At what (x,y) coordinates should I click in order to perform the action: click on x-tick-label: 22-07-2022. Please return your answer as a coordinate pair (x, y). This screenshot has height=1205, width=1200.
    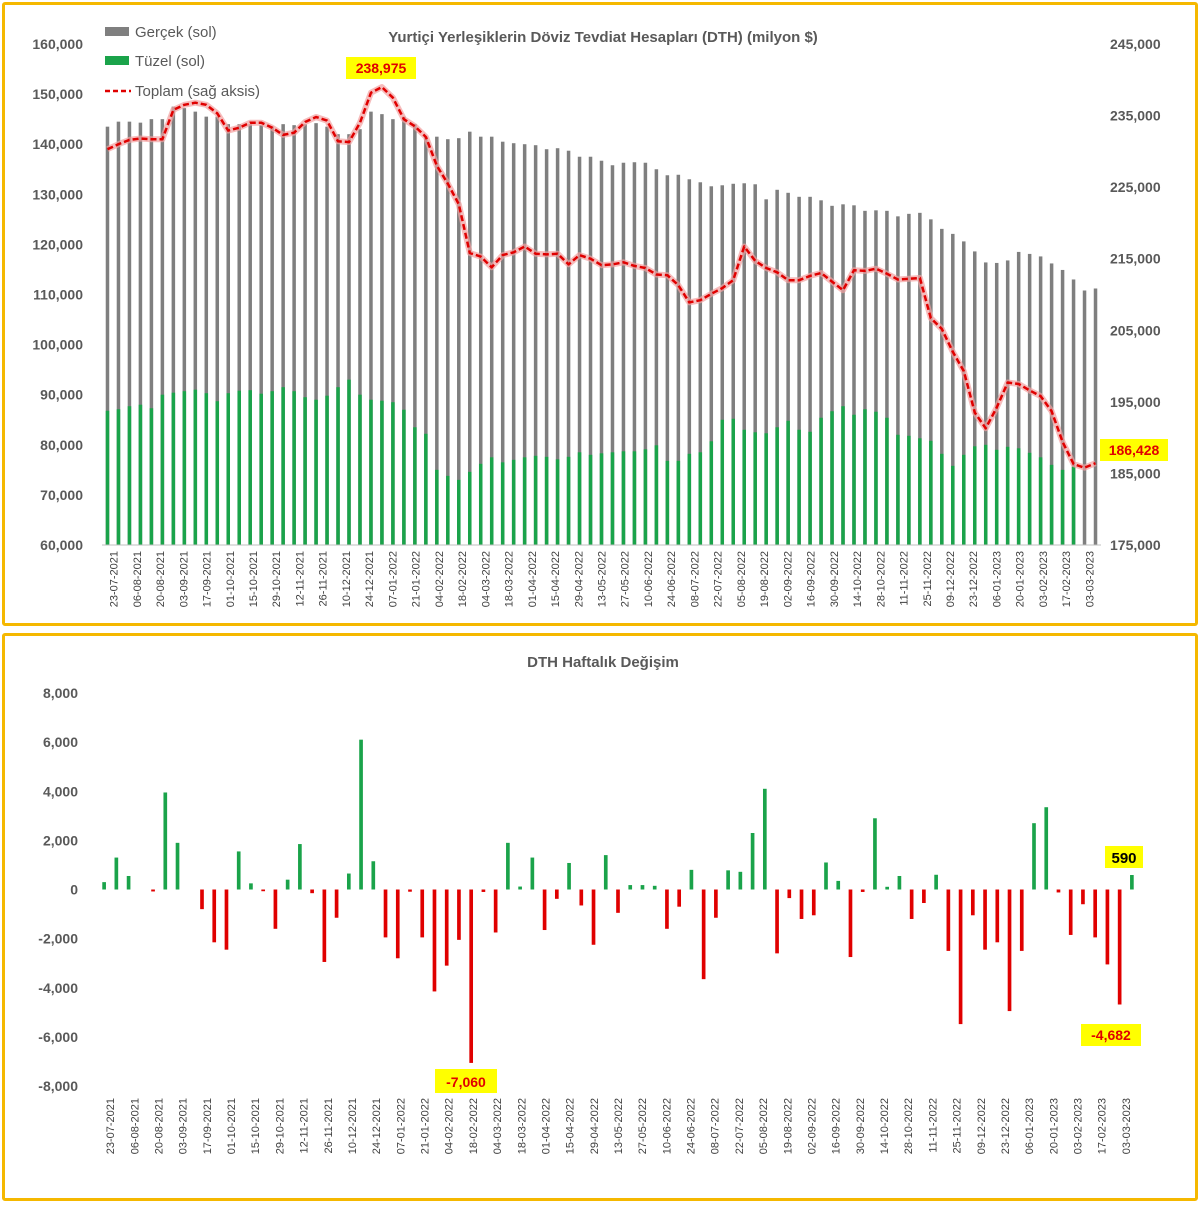
    Looking at the image, I should click on (719, 579).